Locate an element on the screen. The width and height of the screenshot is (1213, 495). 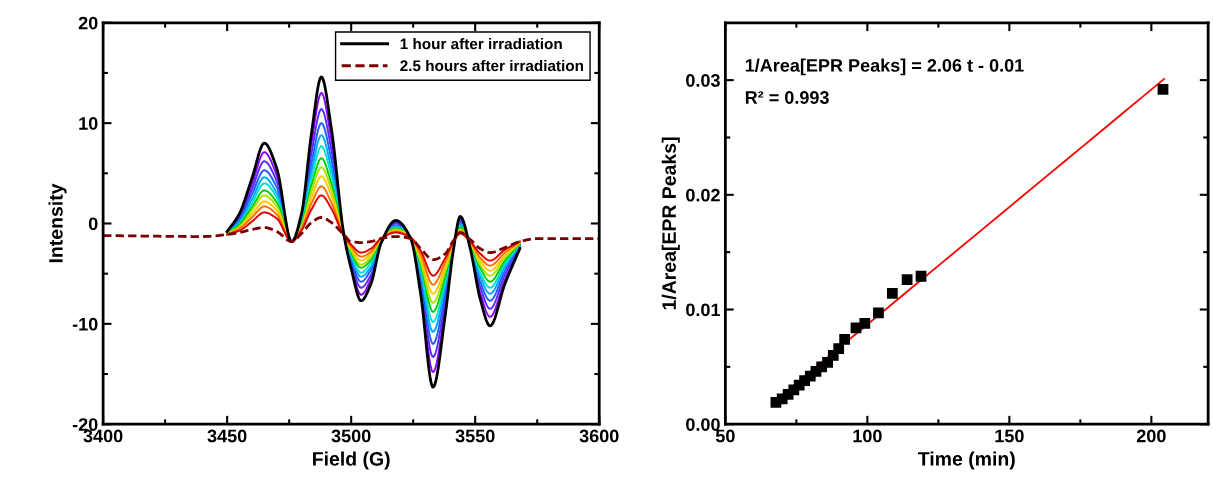
x-tick-label: 3550 is located at coordinates (475, 436).